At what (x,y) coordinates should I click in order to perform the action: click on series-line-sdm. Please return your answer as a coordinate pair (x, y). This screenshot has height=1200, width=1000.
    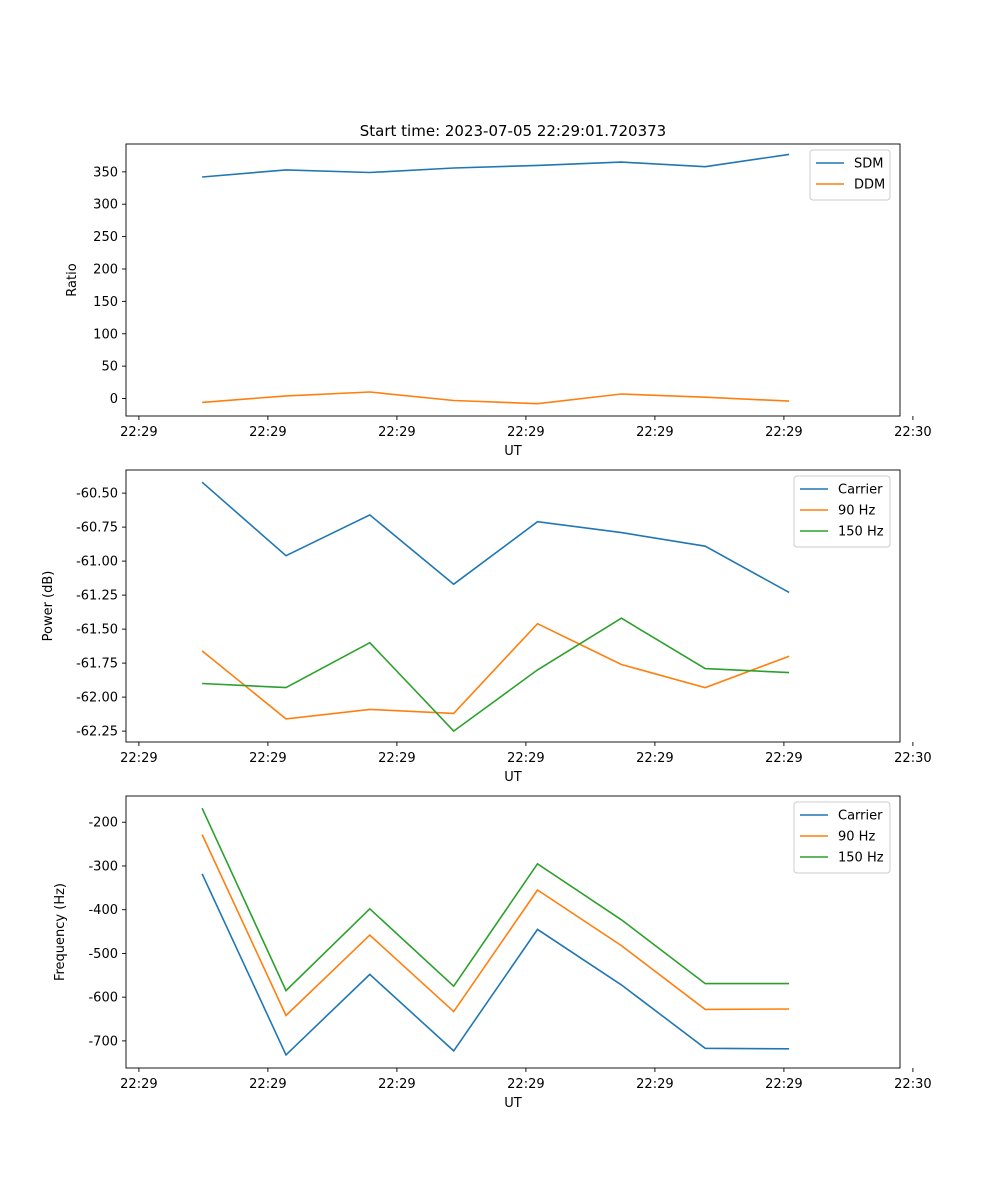
    Looking at the image, I should click on (496, 165).